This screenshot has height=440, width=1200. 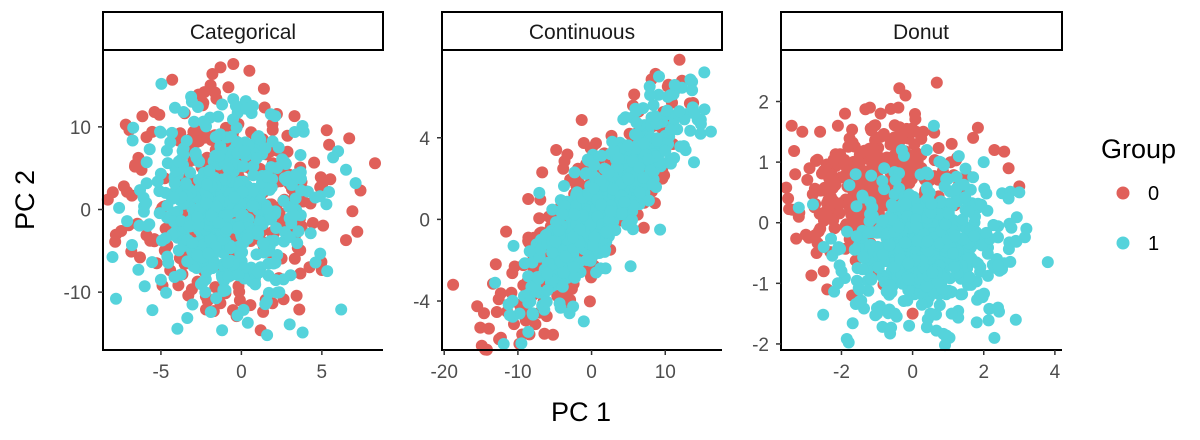 What do you see at coordinates (243, 31) in the screenshot?
I see `facet-strip-categorical` at bounding box center [243, 31].